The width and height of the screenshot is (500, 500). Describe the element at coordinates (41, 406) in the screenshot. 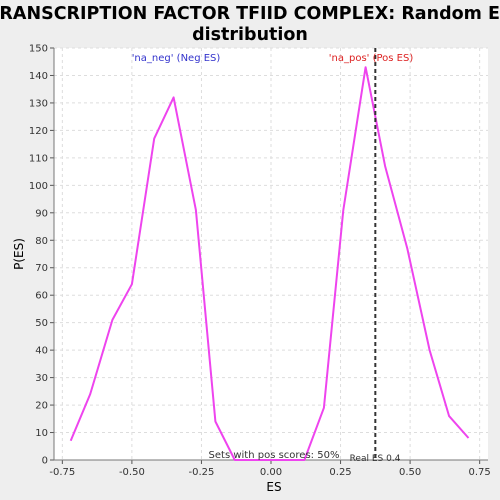

I see `y-tick-label: 20` at that location.